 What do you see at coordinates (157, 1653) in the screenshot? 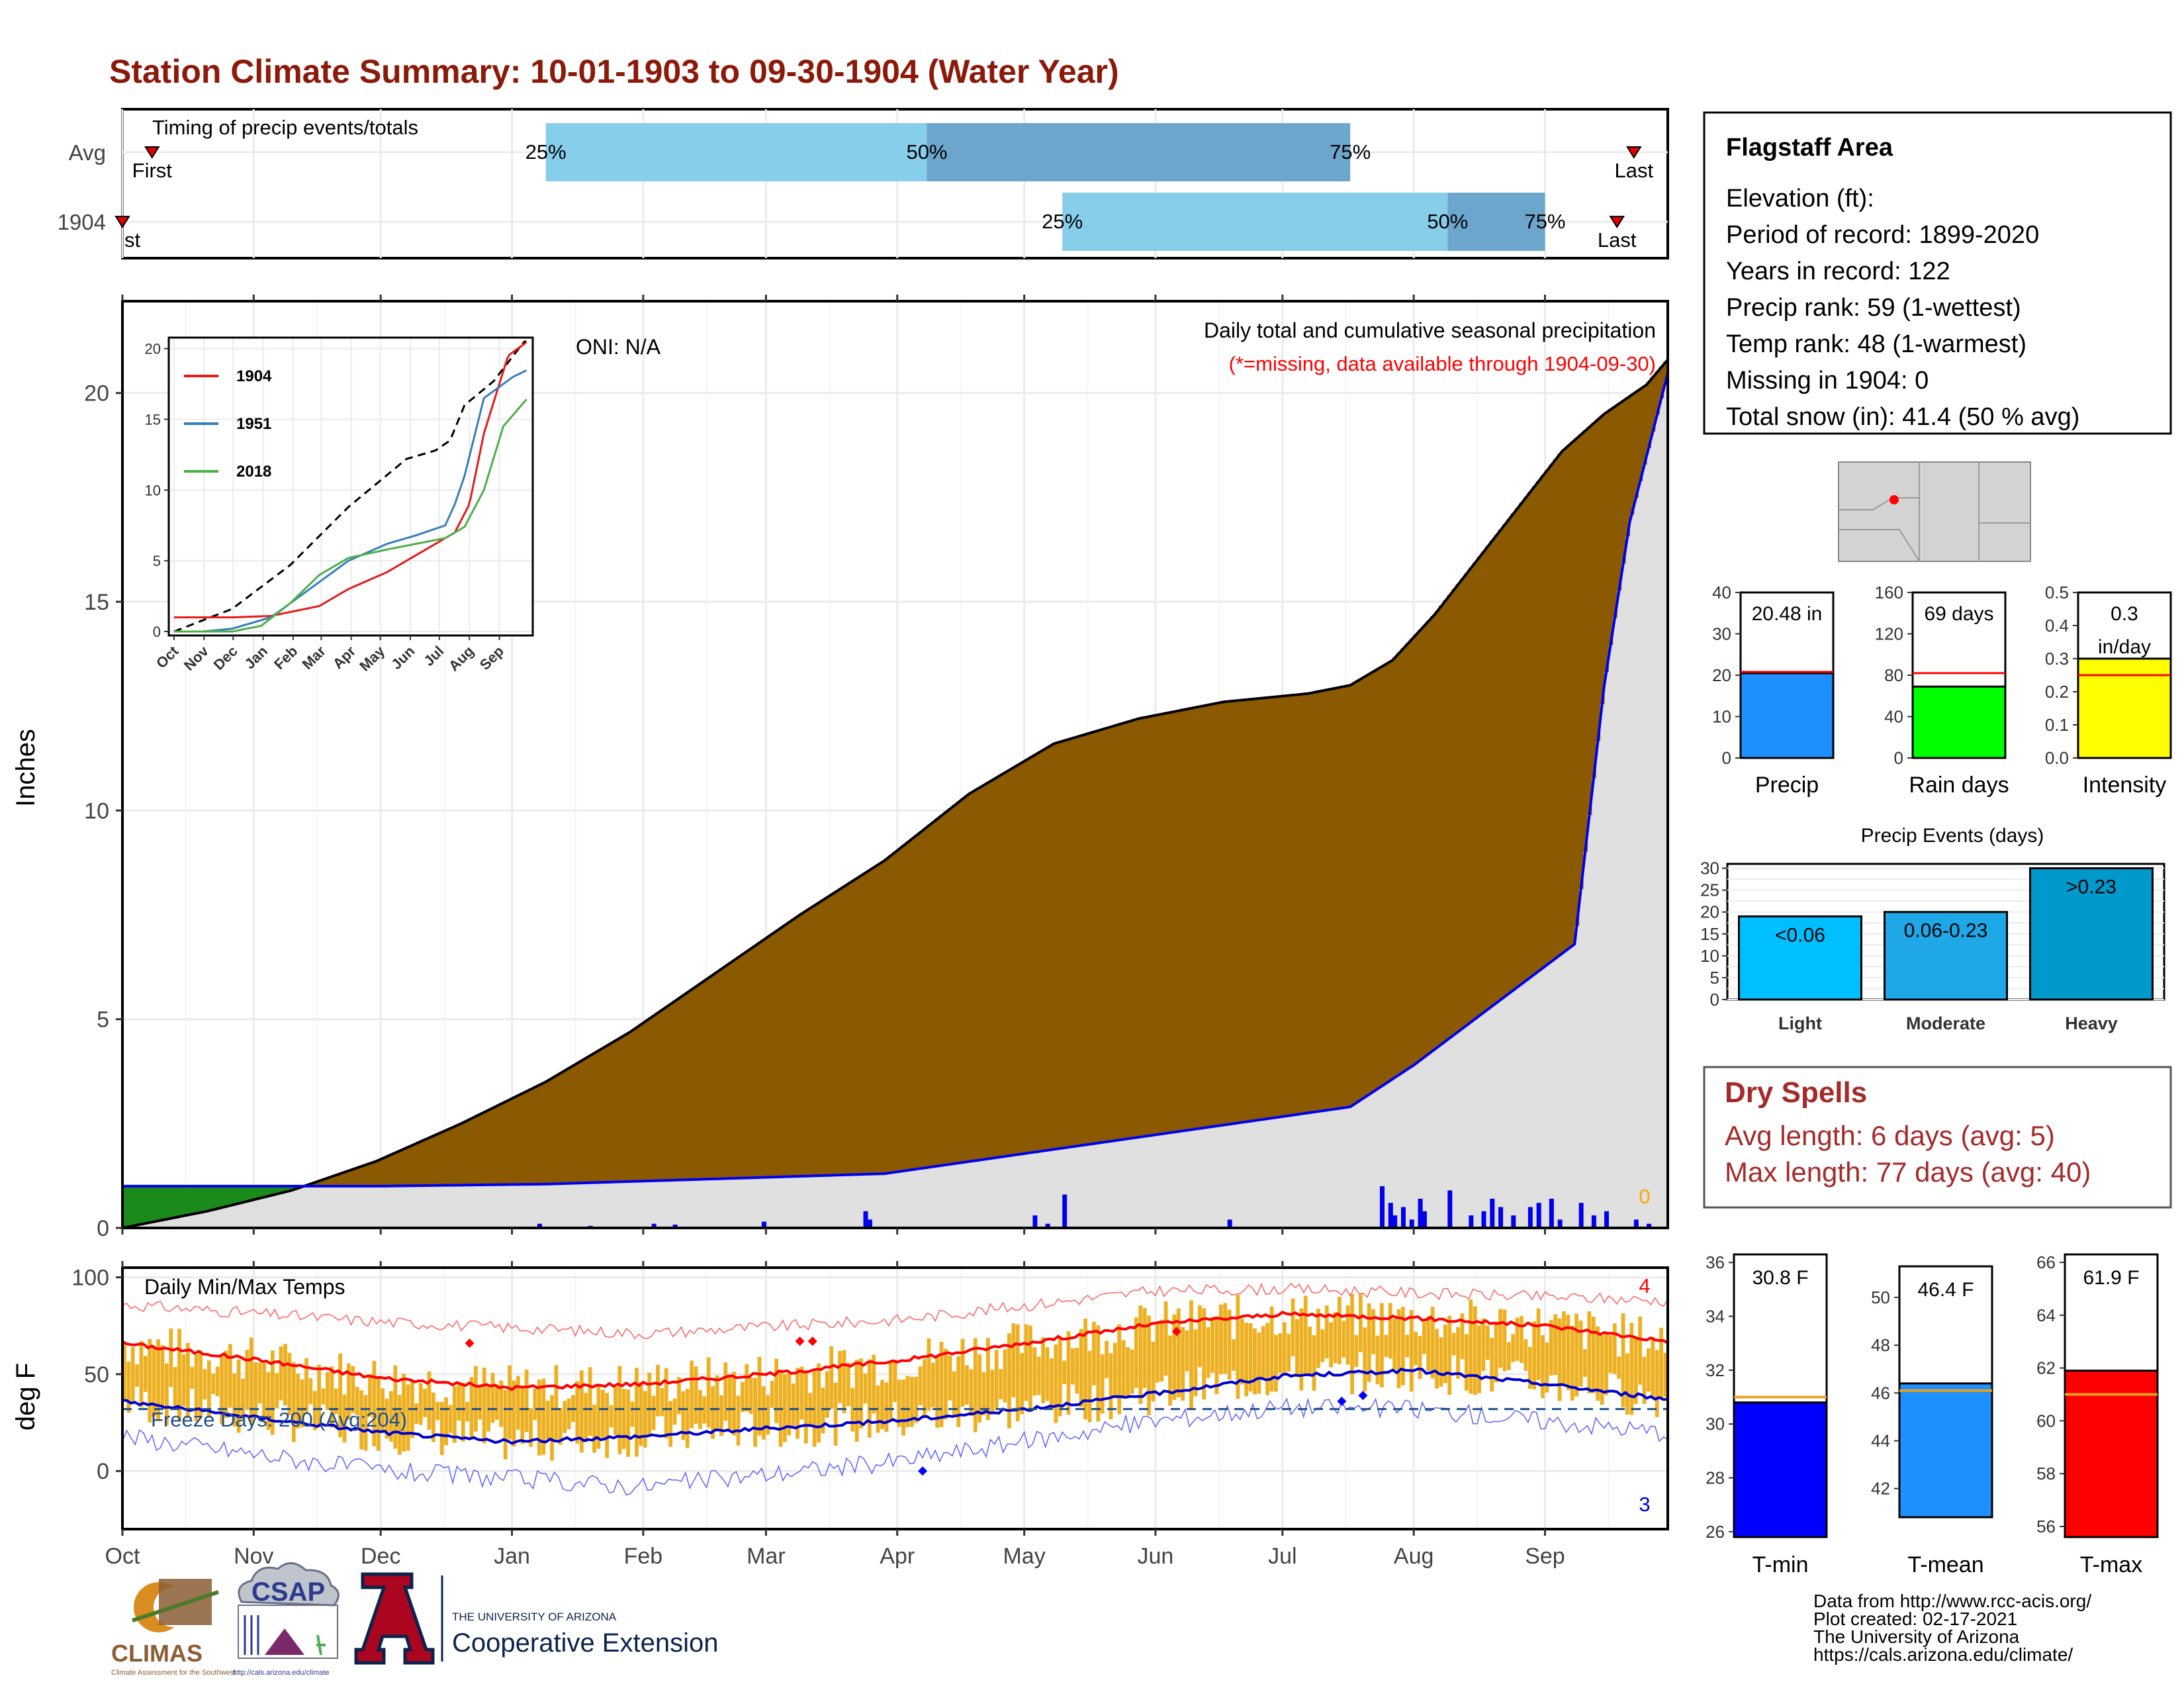
I see `climas-logo-text: CLIMAS` at bounding box center [157, 1653].